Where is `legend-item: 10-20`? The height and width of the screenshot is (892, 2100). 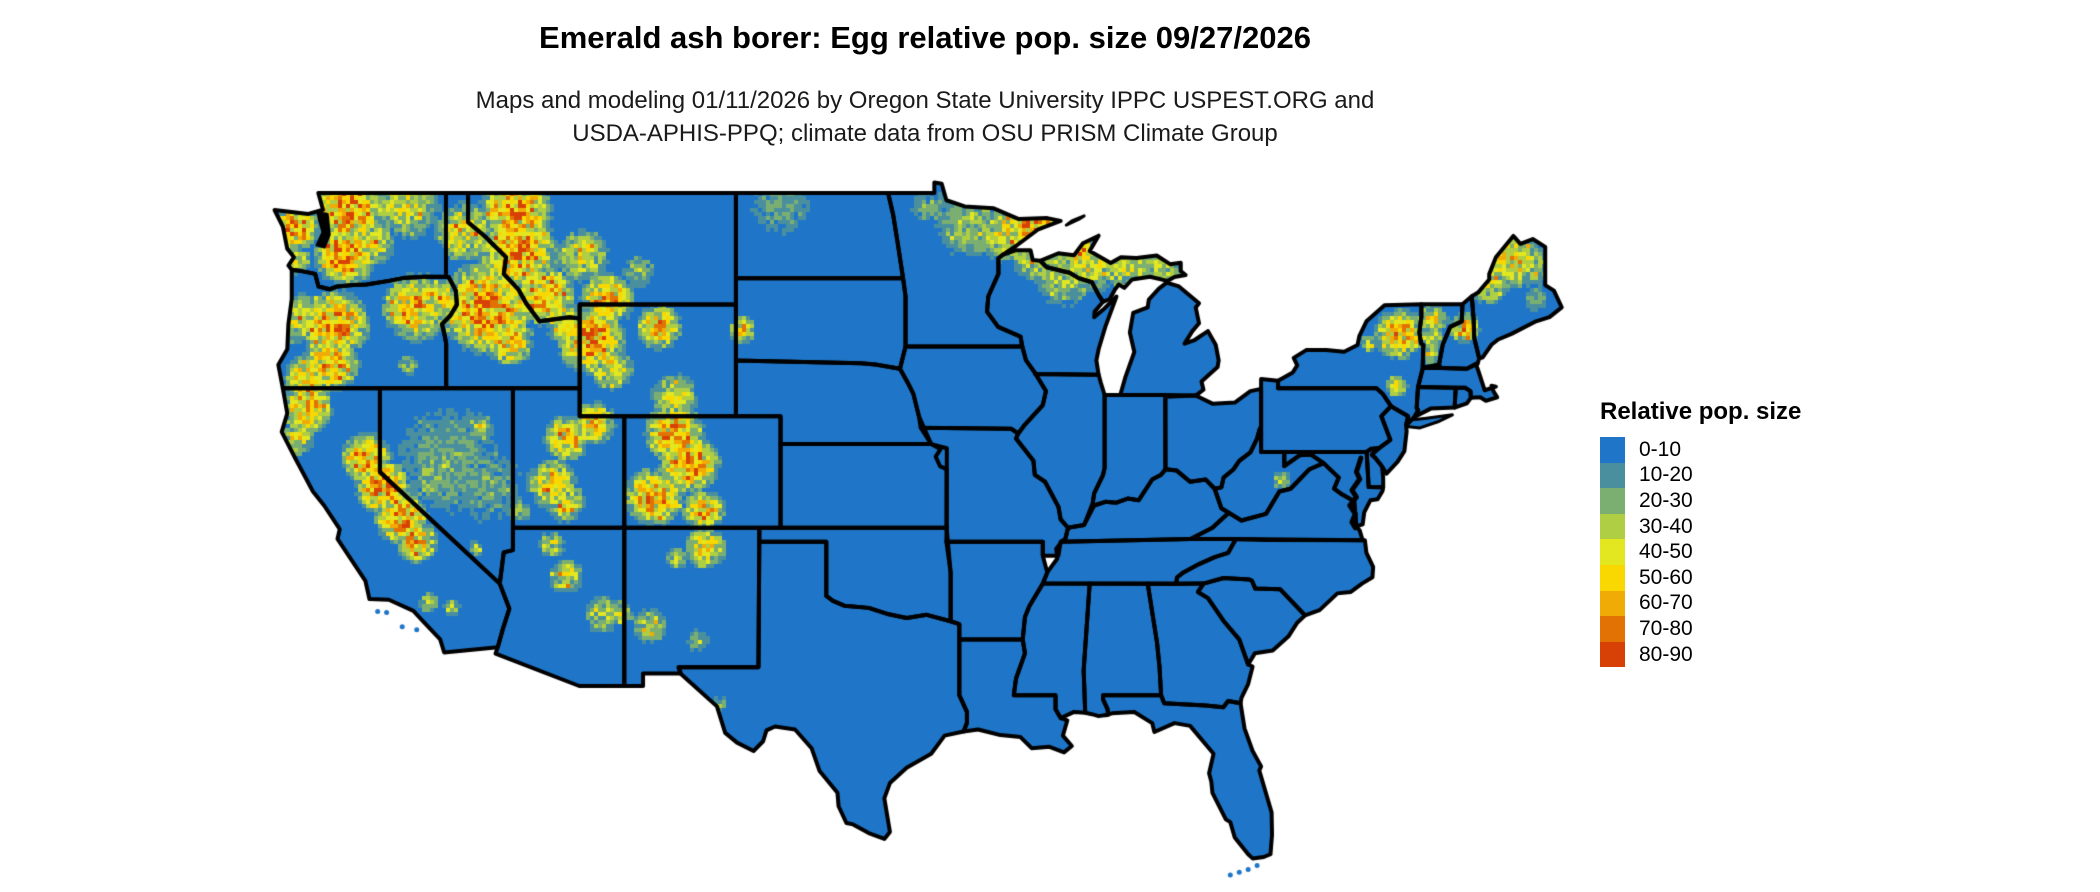 legend-item: 10-20 is located at coordinates (1750, 475).